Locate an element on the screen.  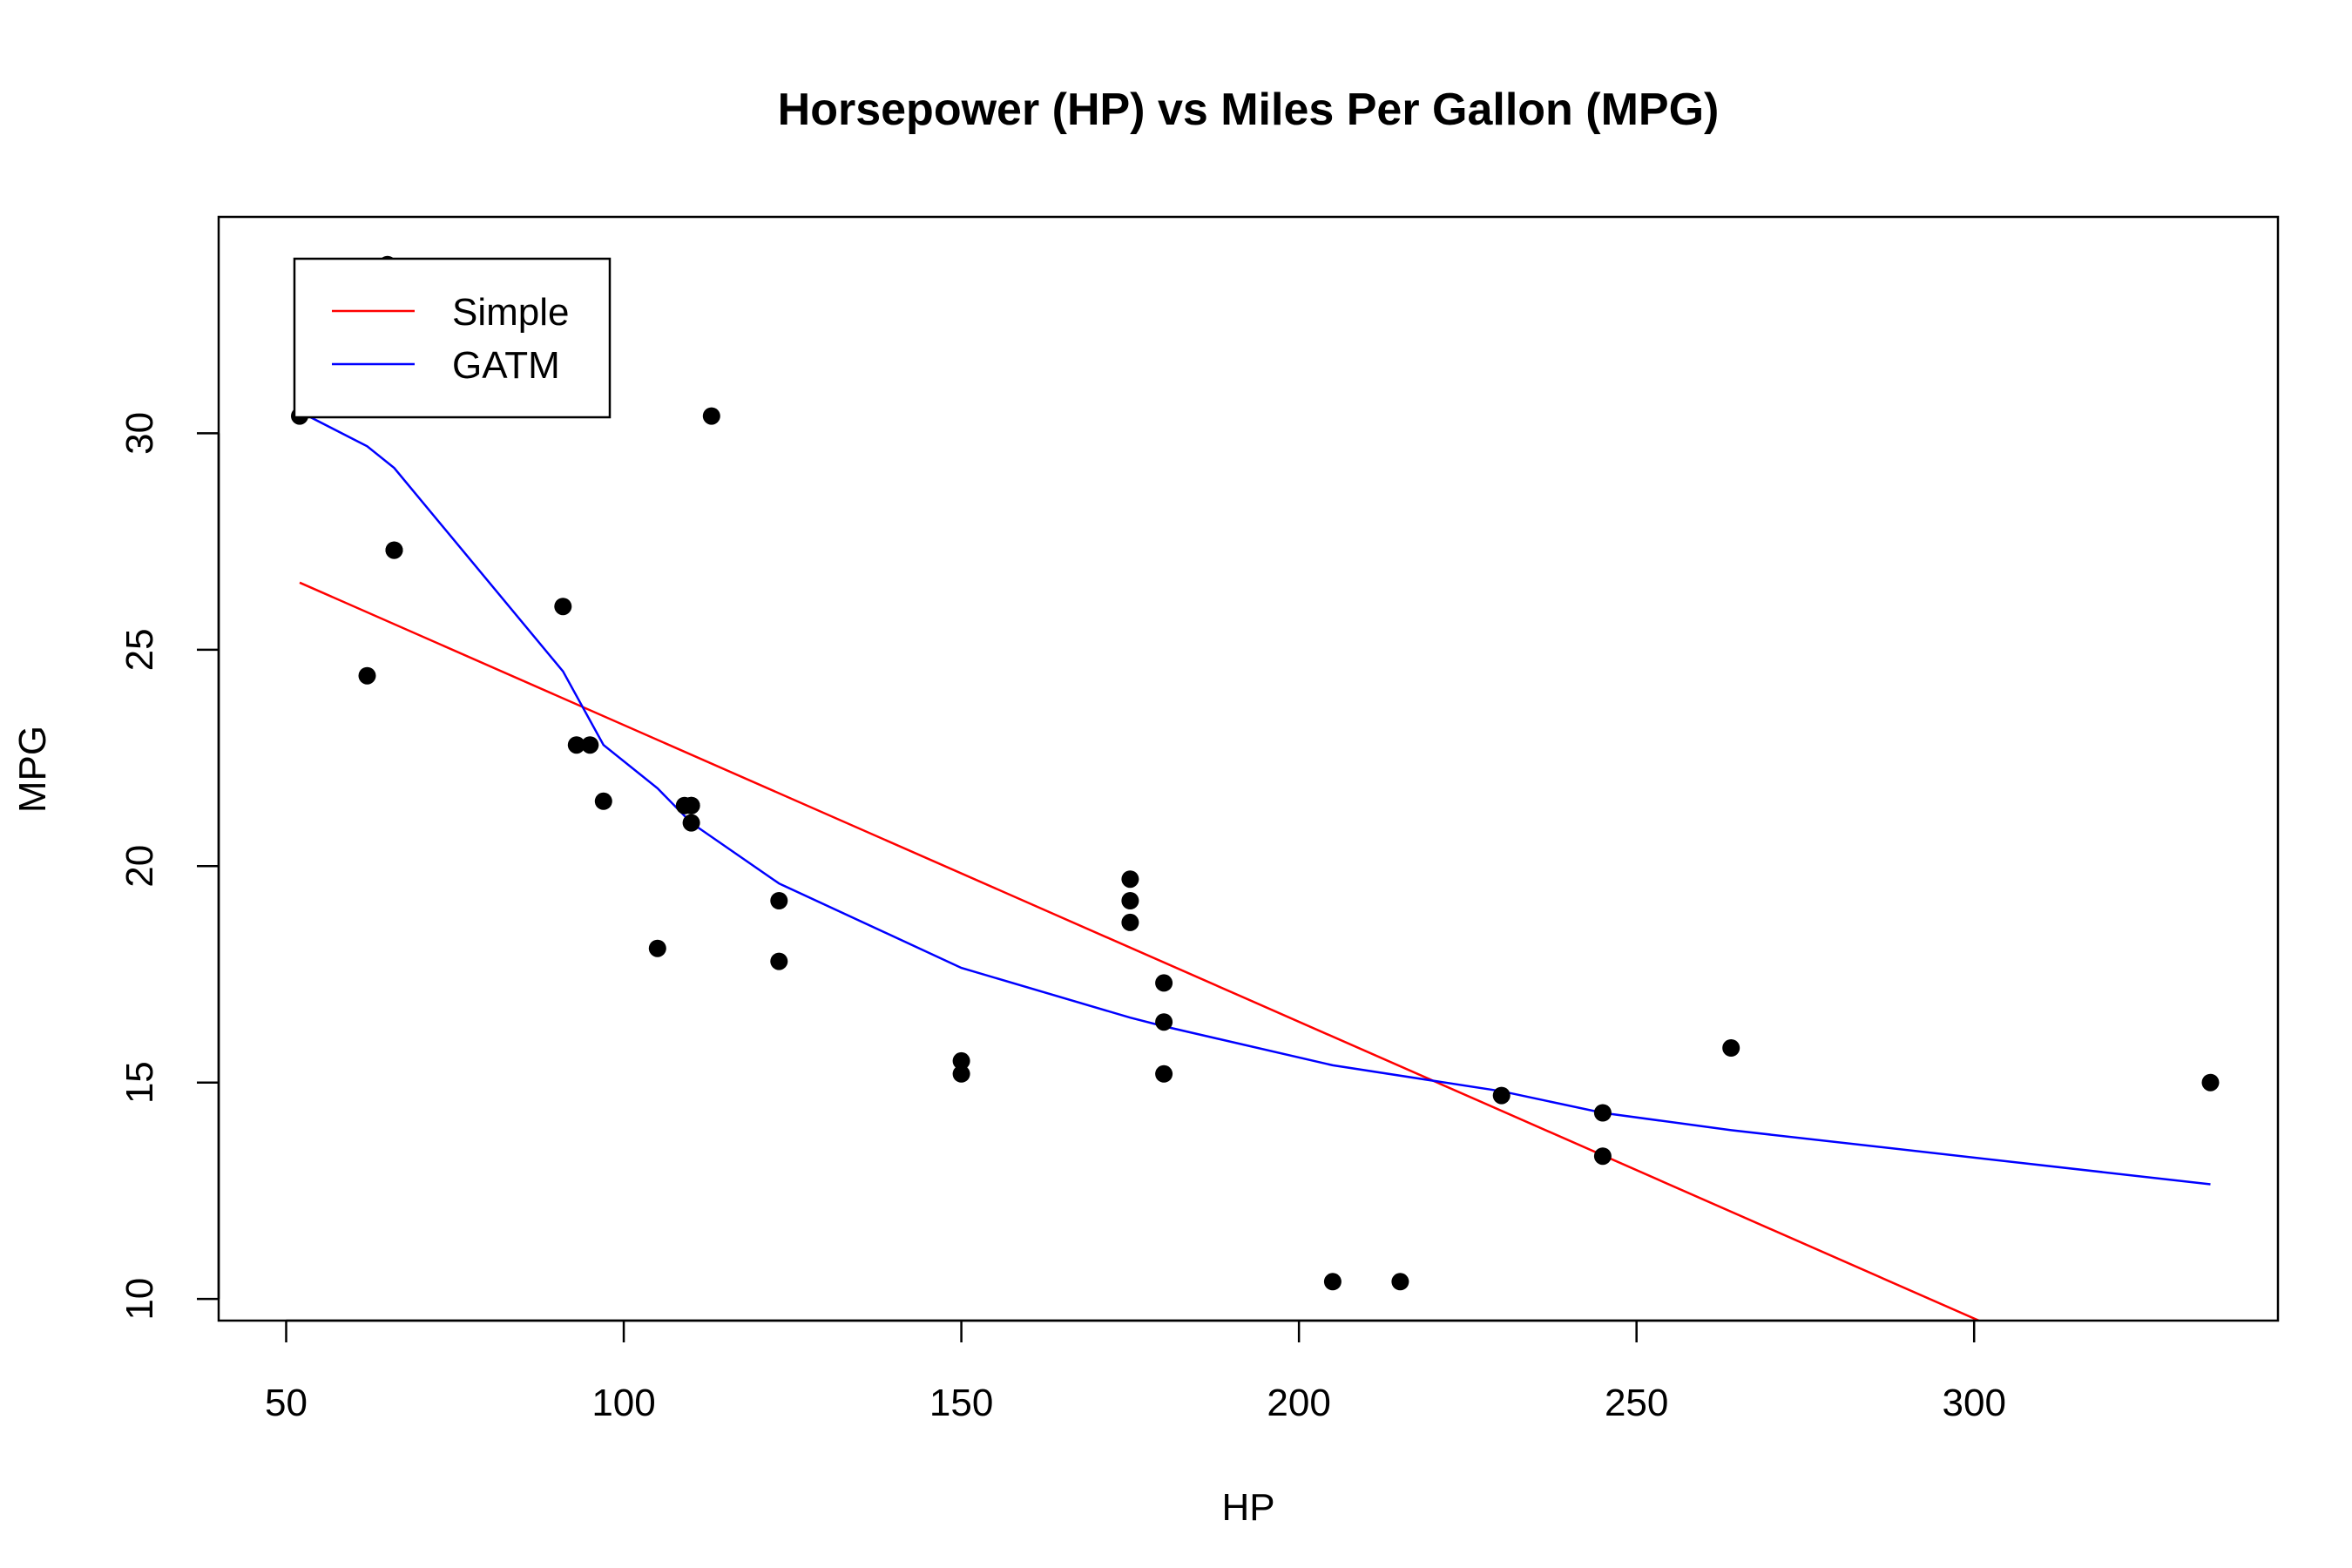
legend-label-gatm: GATM is located at coordinates (506, 366).